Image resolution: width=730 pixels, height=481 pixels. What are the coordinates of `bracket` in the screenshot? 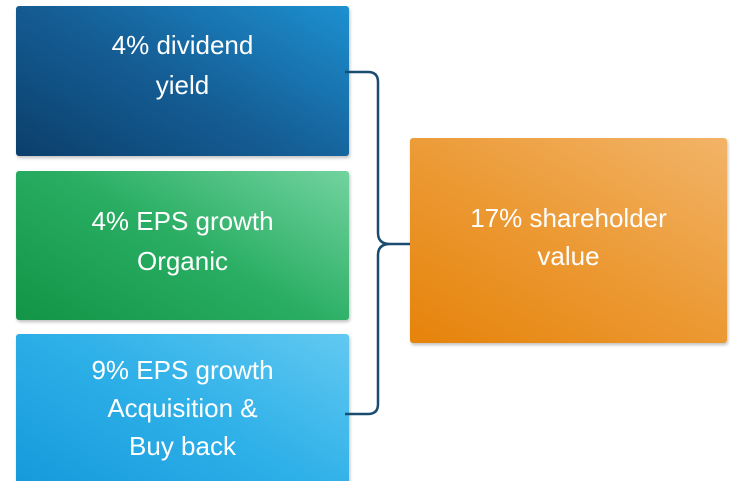 It's located at (377, 243).